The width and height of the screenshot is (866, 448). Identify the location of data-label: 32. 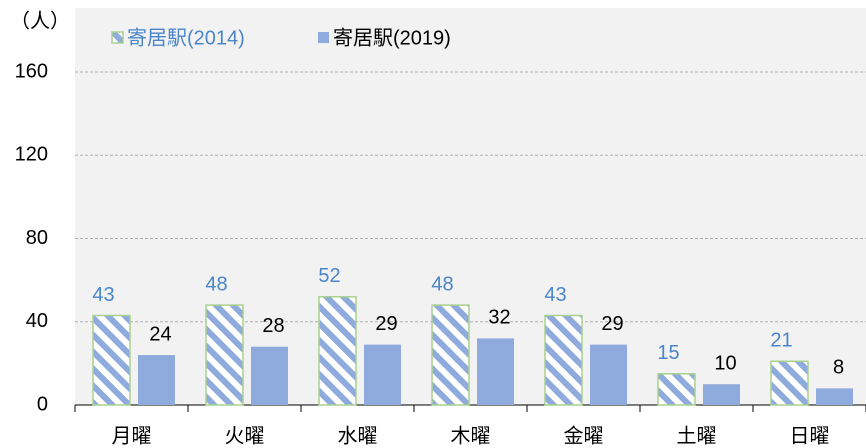
(499, 318).